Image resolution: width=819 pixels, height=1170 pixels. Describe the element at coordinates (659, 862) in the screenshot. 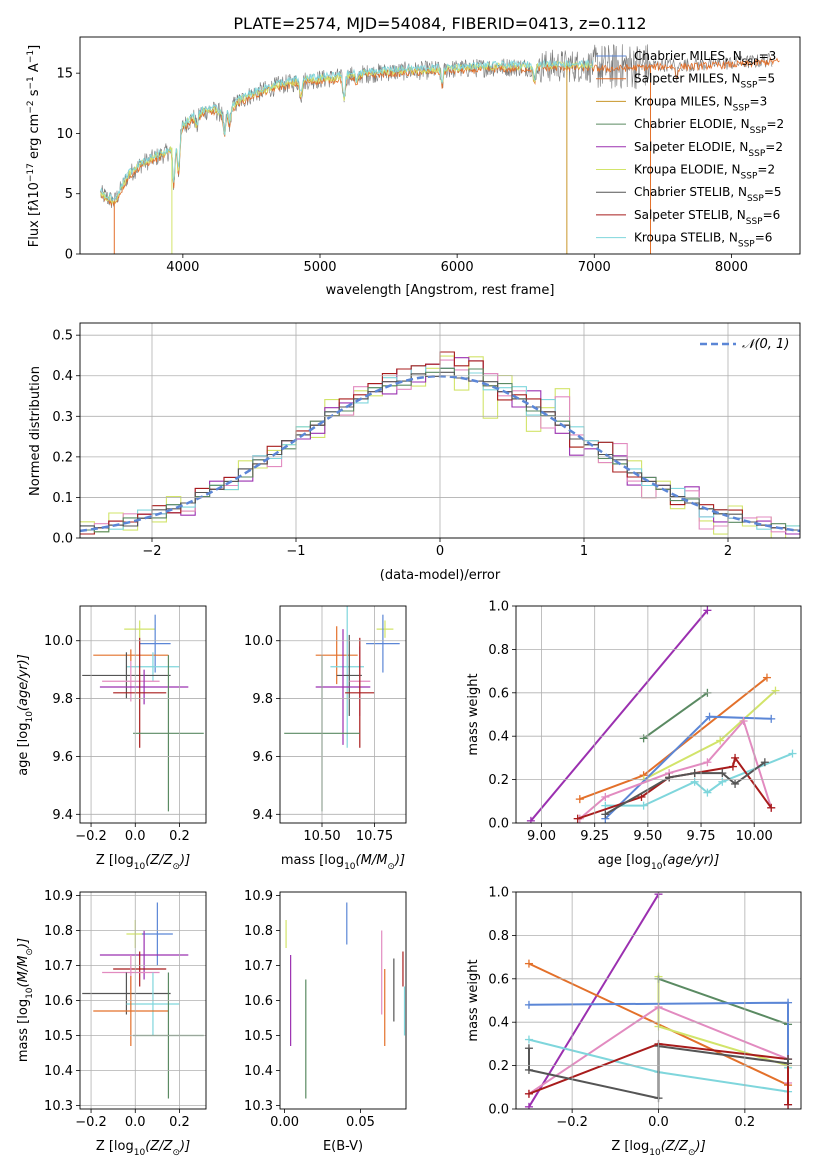

I see `x-axis-label: age [log10(age/yr)]` at that location.